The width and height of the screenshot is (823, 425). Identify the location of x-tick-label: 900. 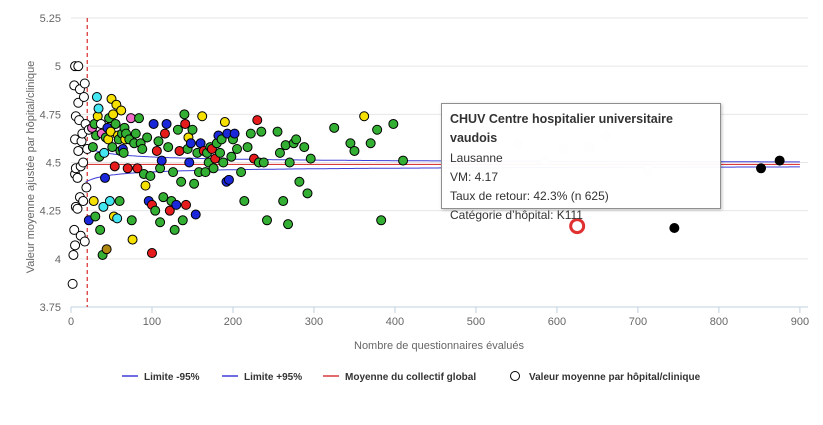
(800, 322).